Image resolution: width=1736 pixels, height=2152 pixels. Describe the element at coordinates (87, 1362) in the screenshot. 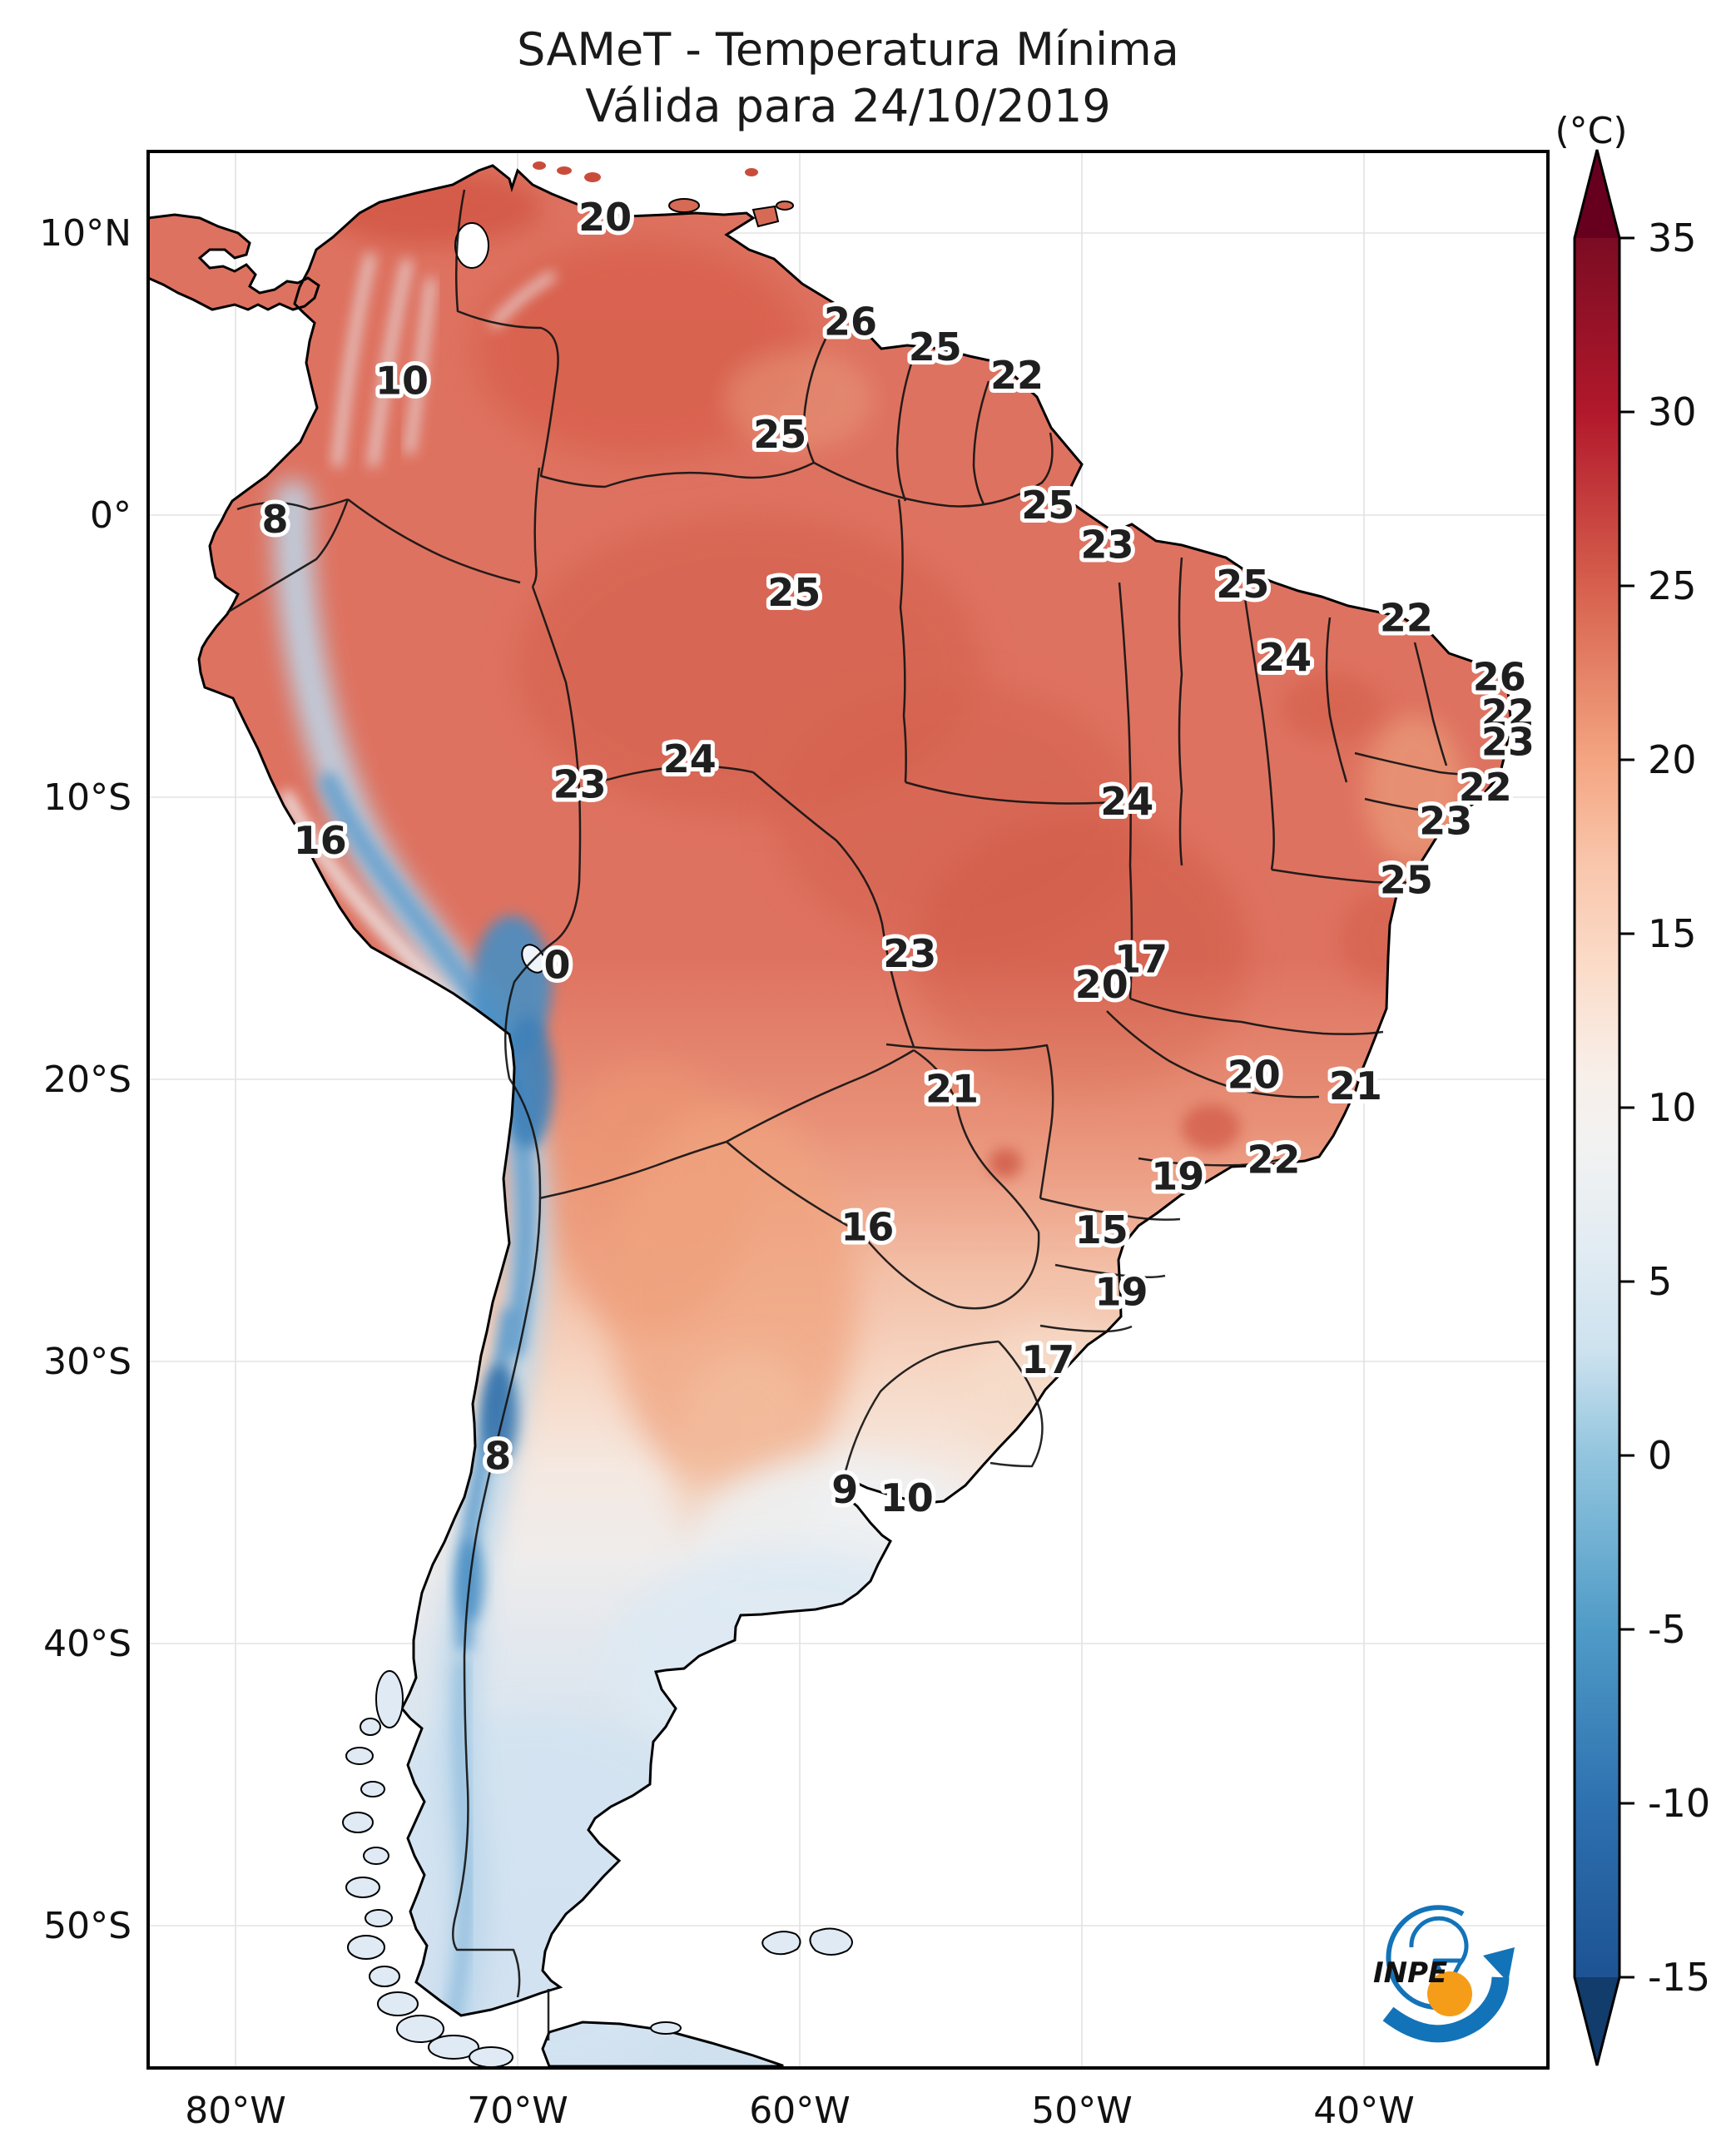

I see `lat-tick-label: 30°S` at that location.